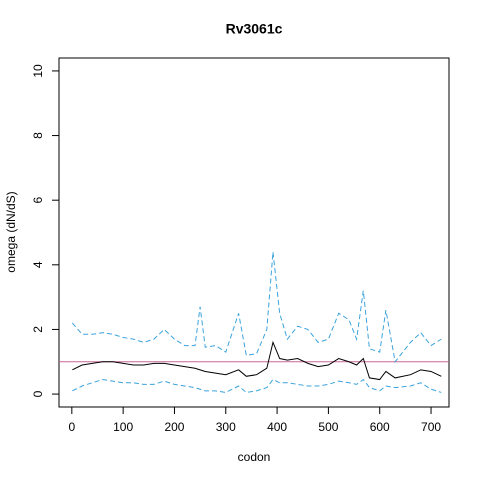  I want to click on y-tick-label: 6, so click(38, 200).